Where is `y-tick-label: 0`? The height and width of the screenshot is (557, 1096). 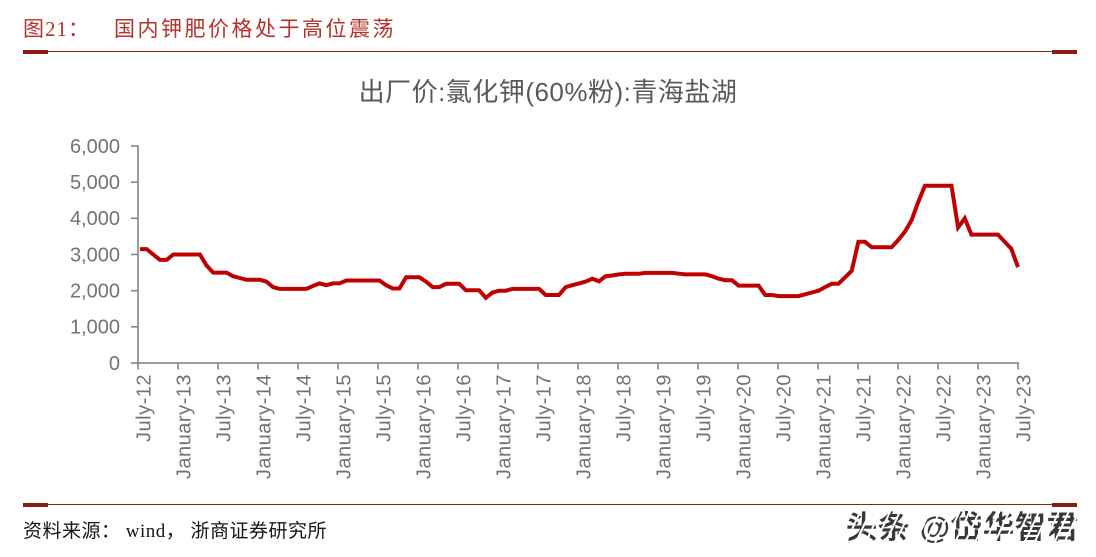
y-tick-label: 0 is located at coordinates (114, 364).